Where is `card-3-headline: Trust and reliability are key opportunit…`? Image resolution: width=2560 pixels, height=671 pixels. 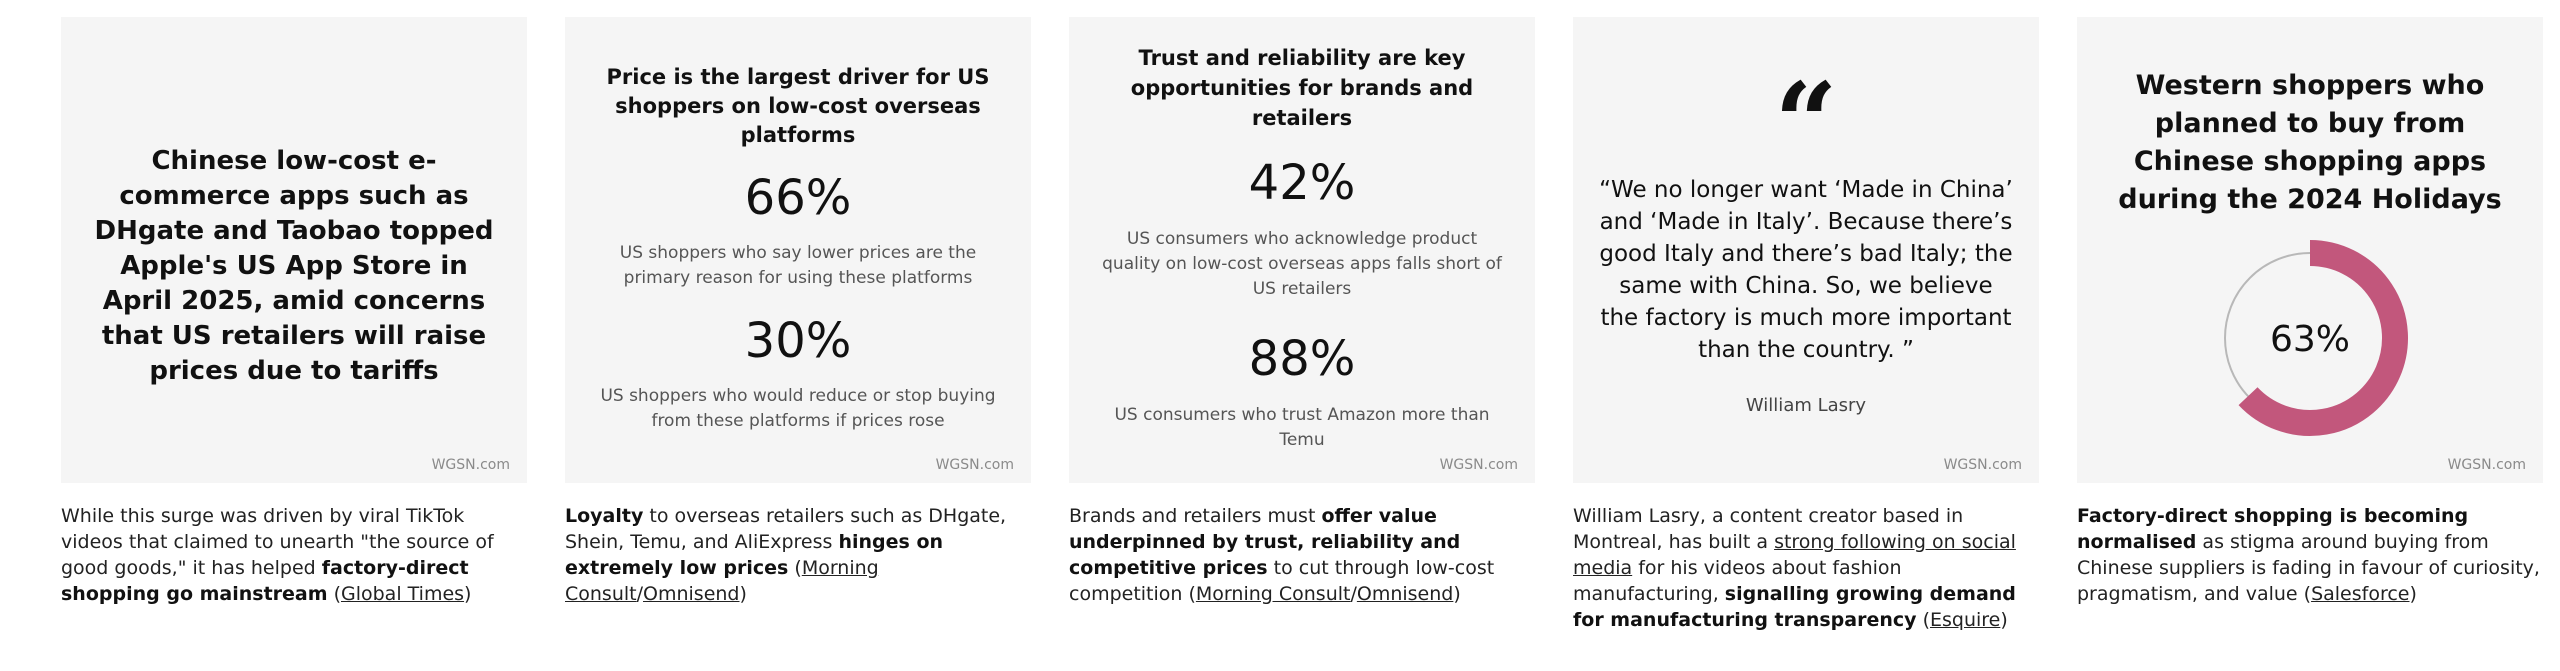 card-3-headline: Trust and reliability are key opportunit… is located at coordinates (1302, 88).